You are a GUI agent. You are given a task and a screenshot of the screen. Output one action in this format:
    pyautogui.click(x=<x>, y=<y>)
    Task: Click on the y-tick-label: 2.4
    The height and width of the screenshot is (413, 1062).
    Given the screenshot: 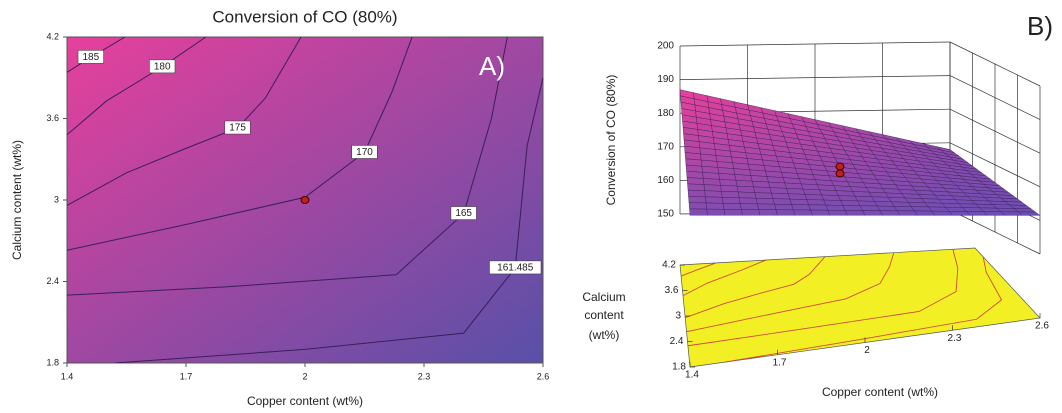 What is the action you would take?
    pyautogui.click(x=52, y=281)
    